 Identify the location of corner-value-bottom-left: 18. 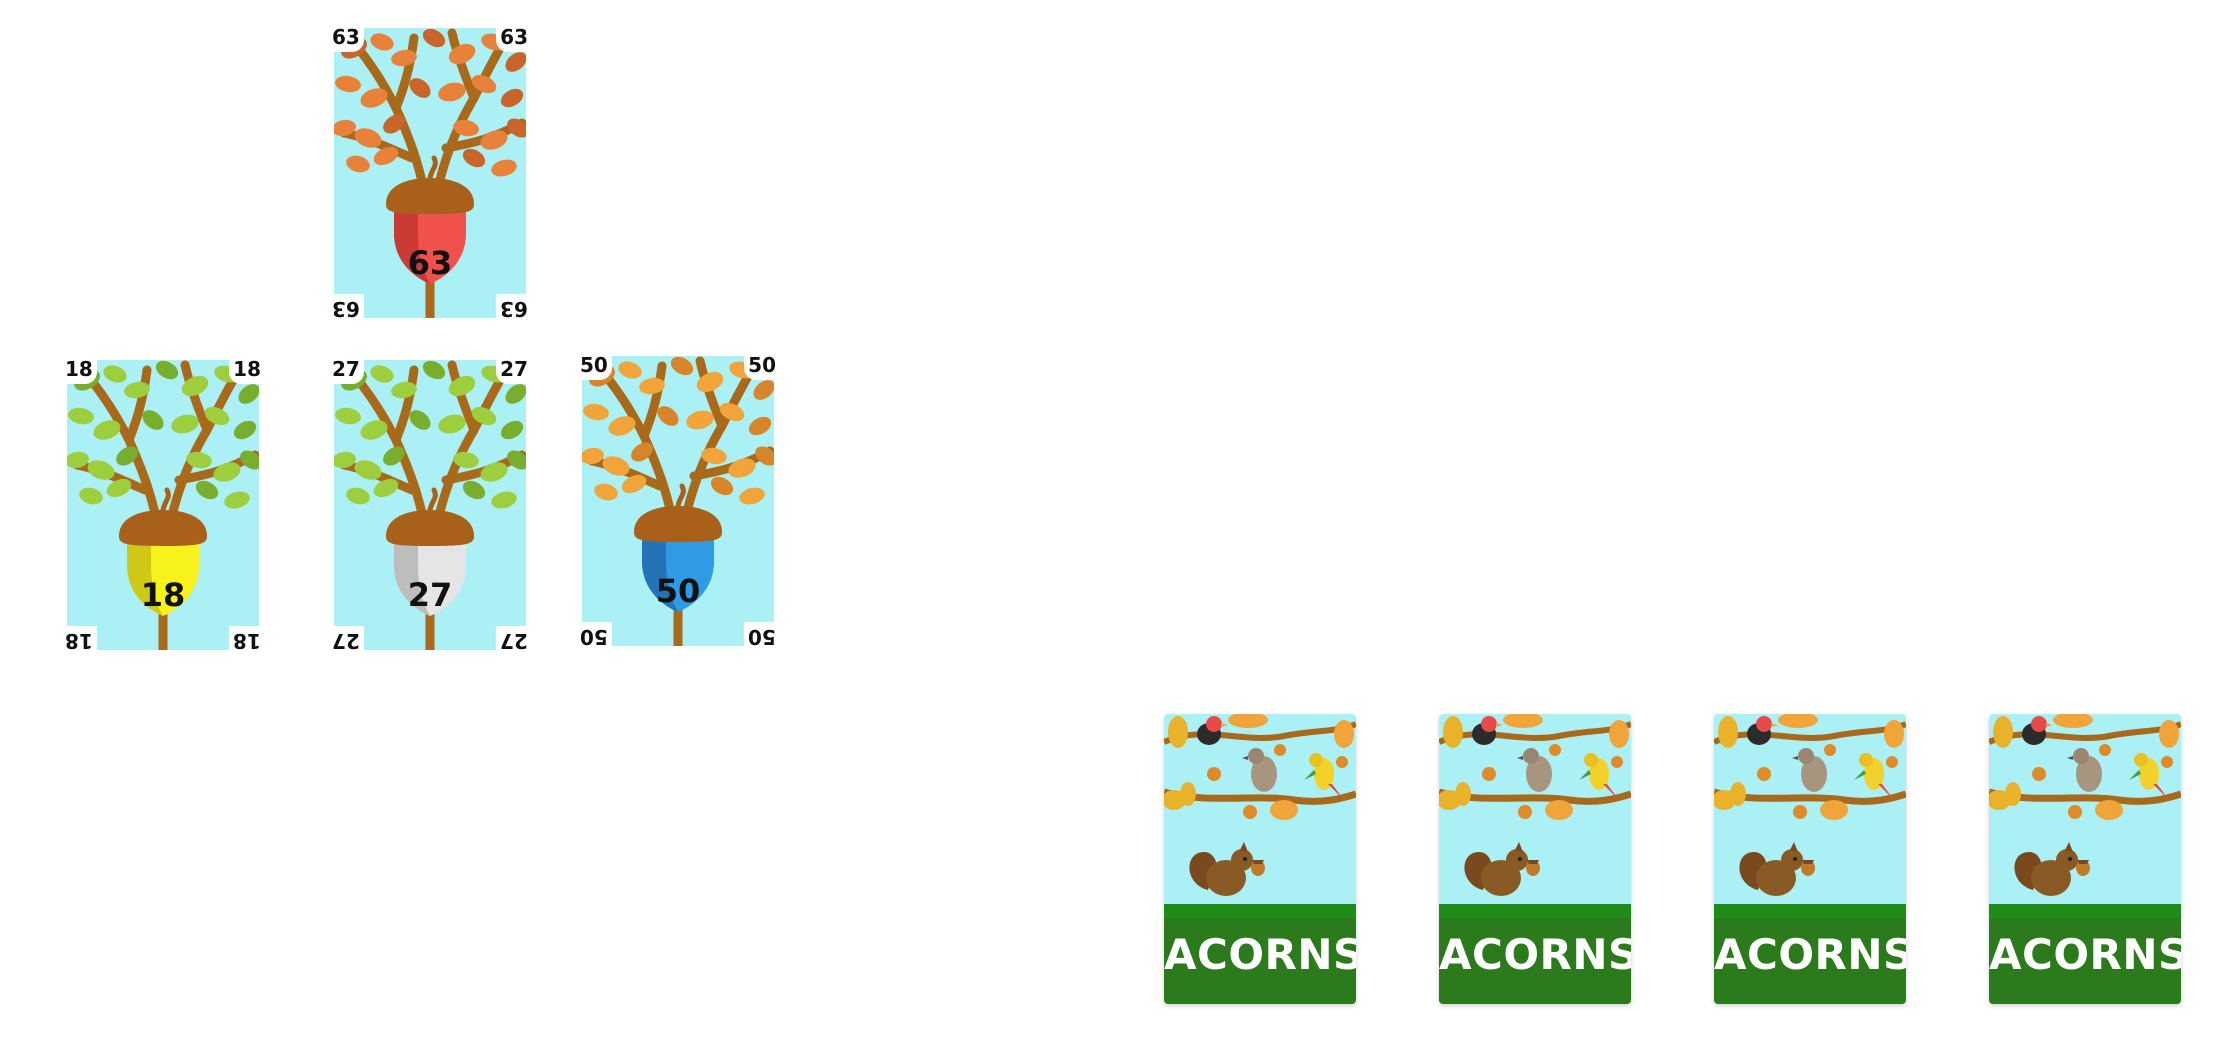
(79, 640).